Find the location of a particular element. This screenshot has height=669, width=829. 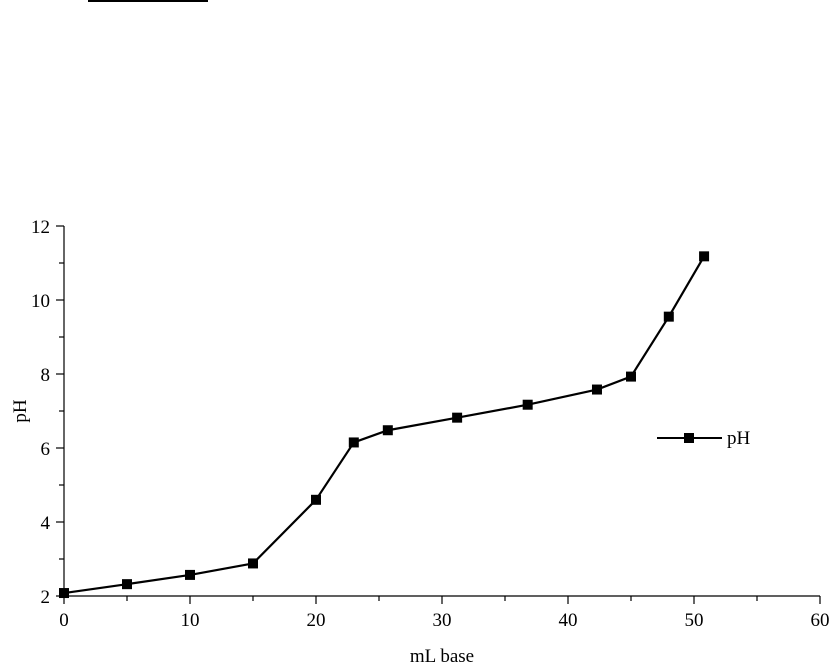

x-tick-label: 50 is located at coordinates (694, 620).